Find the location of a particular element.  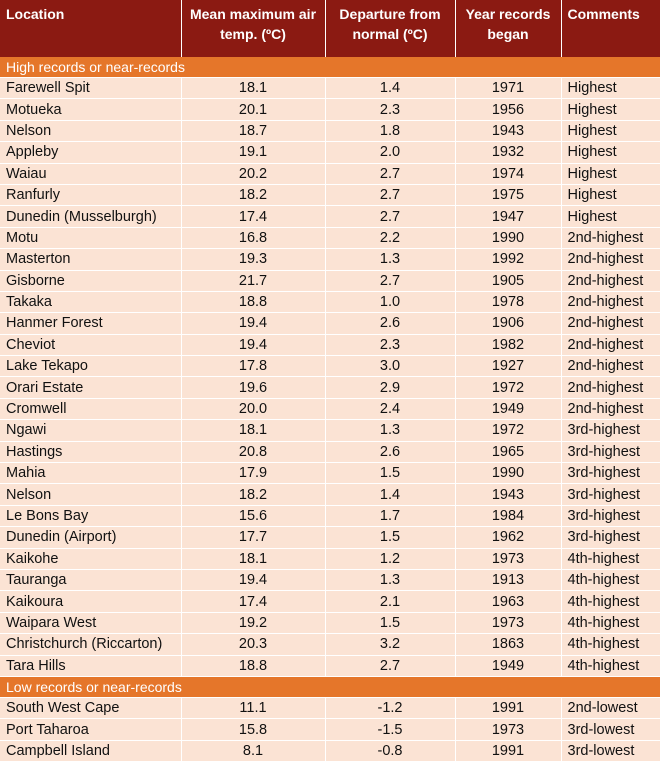

year-cell: 1947 is located at coordinates (508, 216).